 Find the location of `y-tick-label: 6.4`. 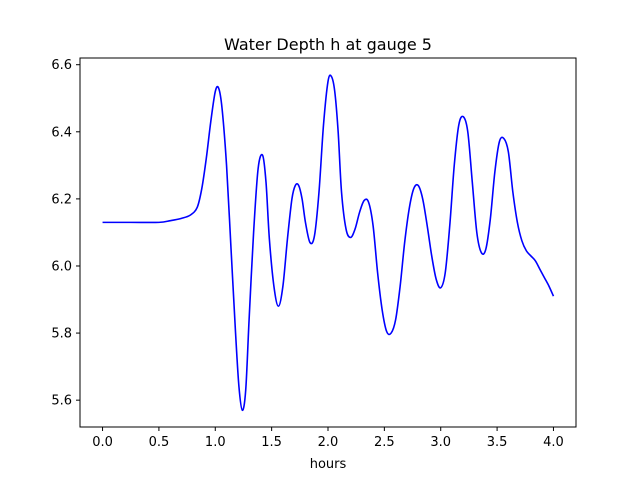

y-tick-label: 6.4 is located at coordinates (61, 132).